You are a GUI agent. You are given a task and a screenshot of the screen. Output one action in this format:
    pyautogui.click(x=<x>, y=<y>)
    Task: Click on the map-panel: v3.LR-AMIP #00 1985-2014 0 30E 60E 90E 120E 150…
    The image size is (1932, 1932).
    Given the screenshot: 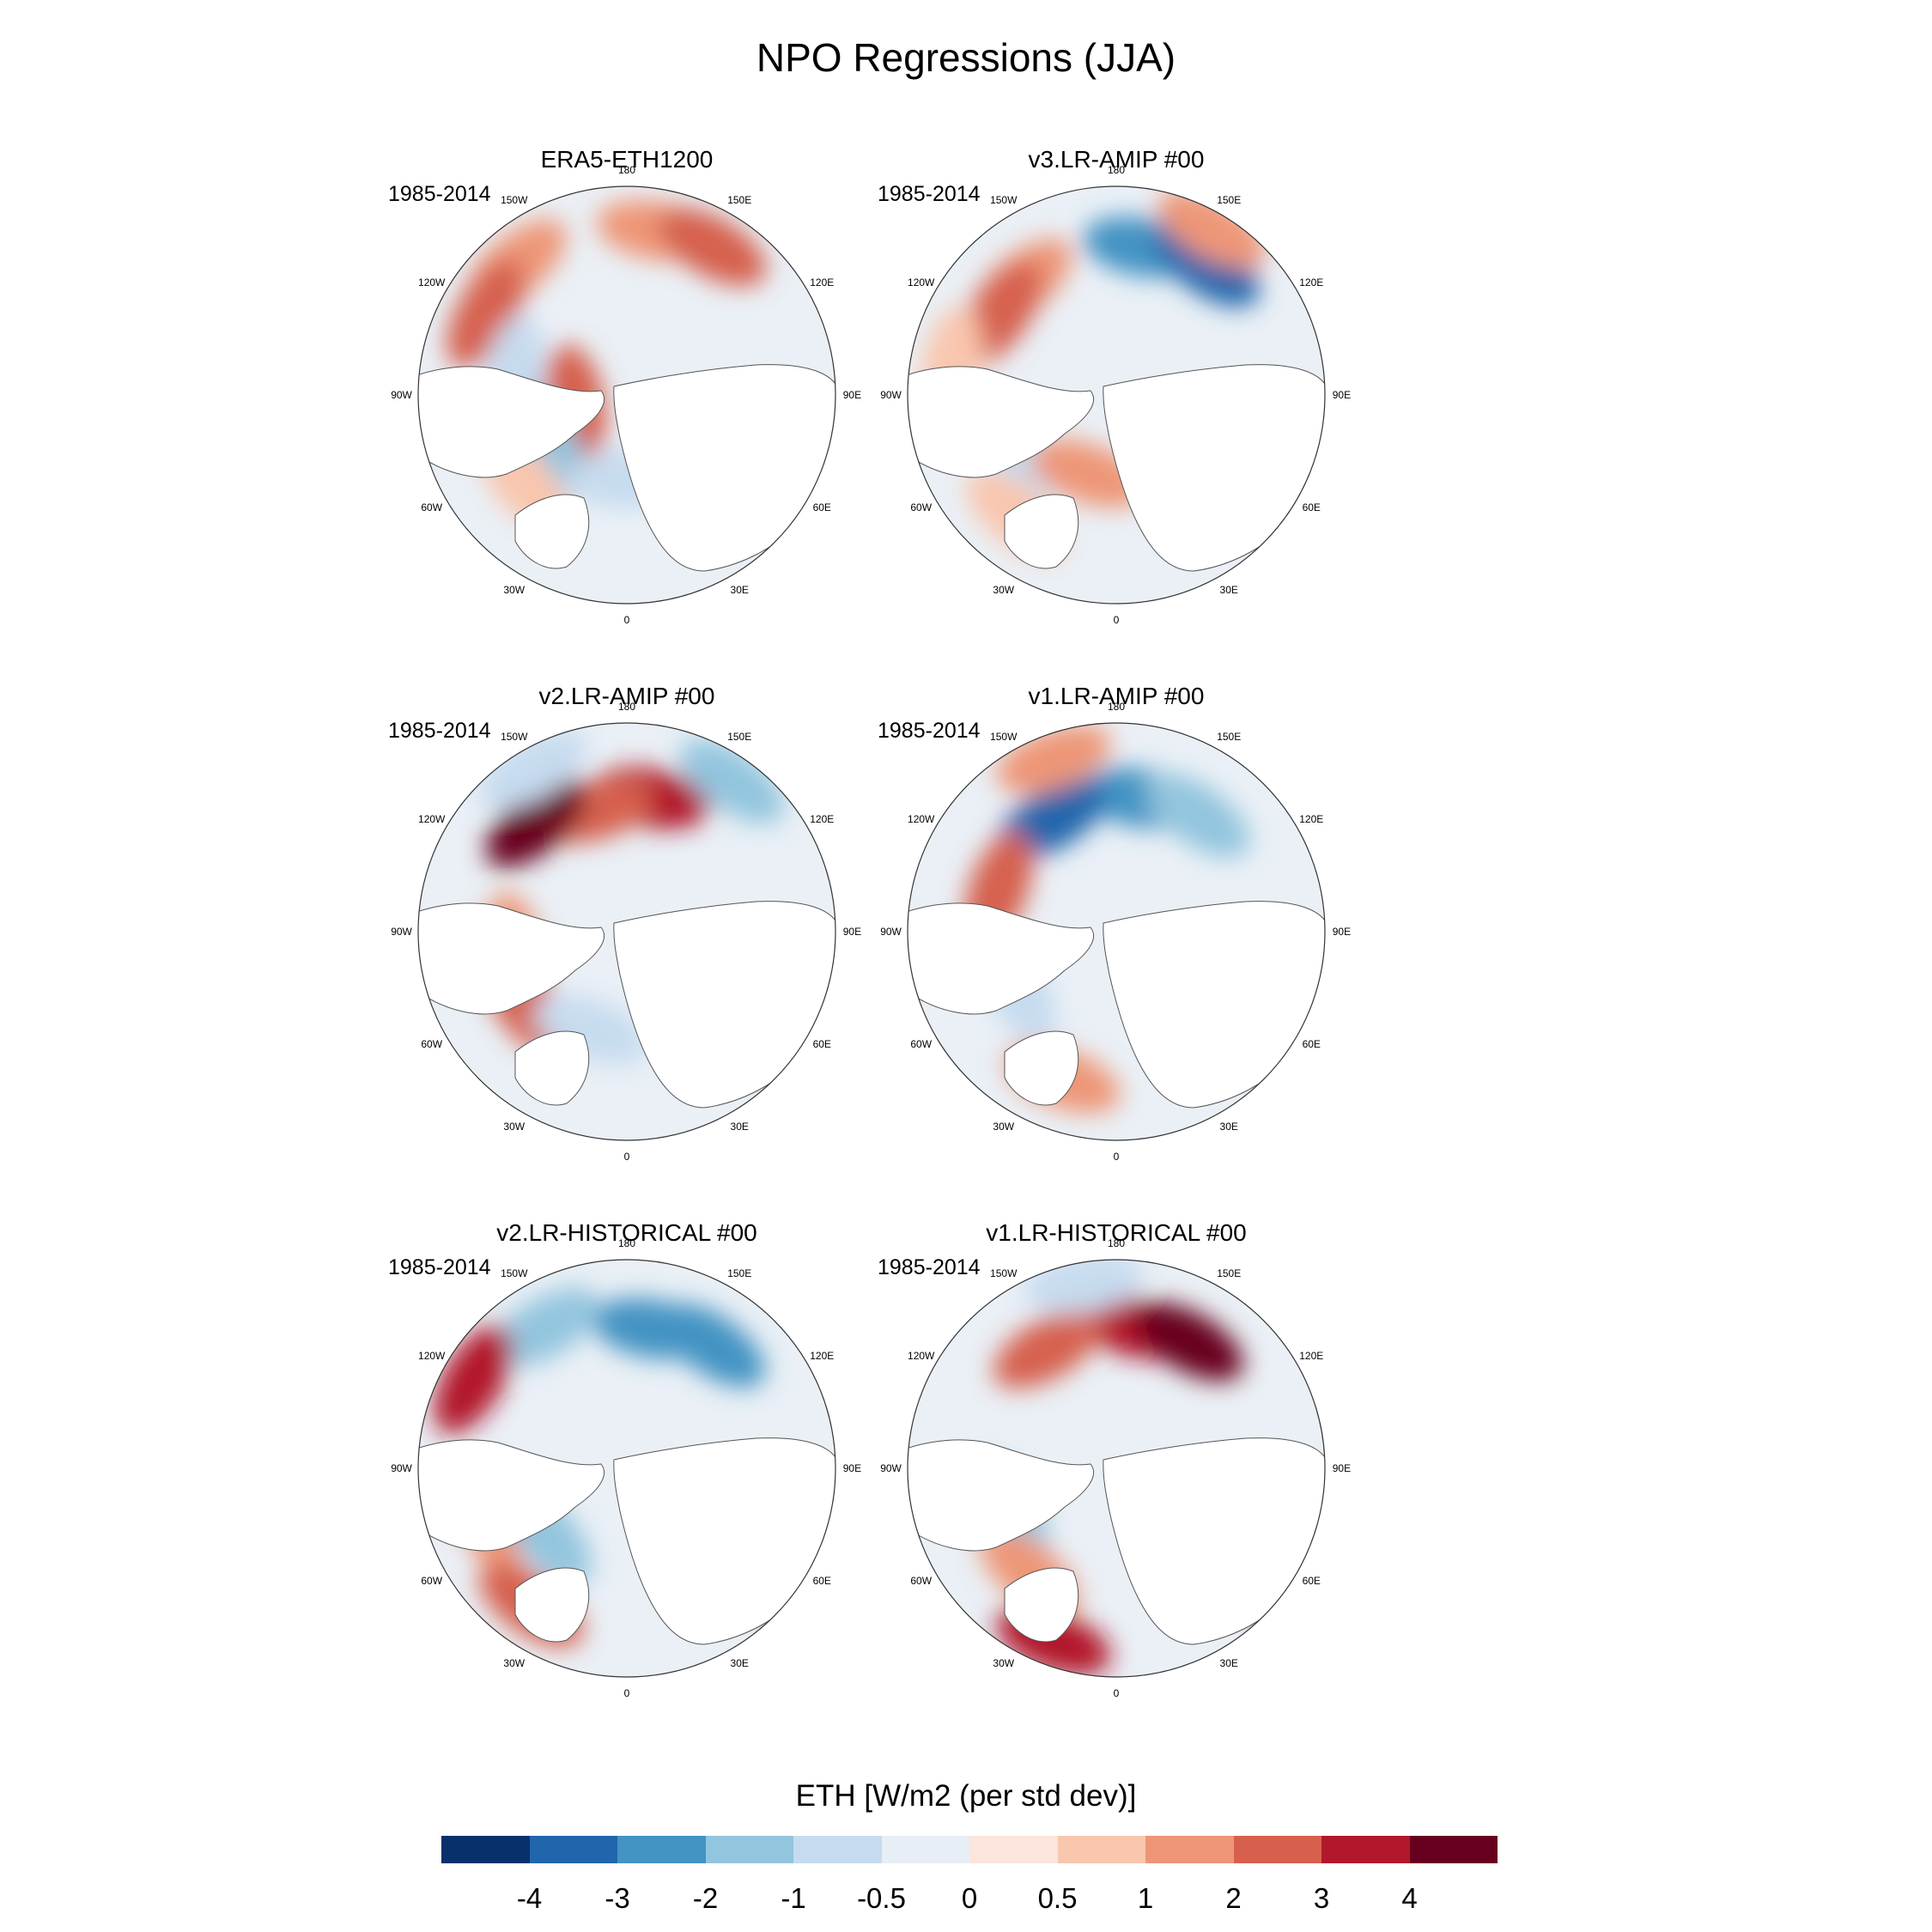 What is the action you would take?
    pyautogui.click(x=1125, y=387)
    